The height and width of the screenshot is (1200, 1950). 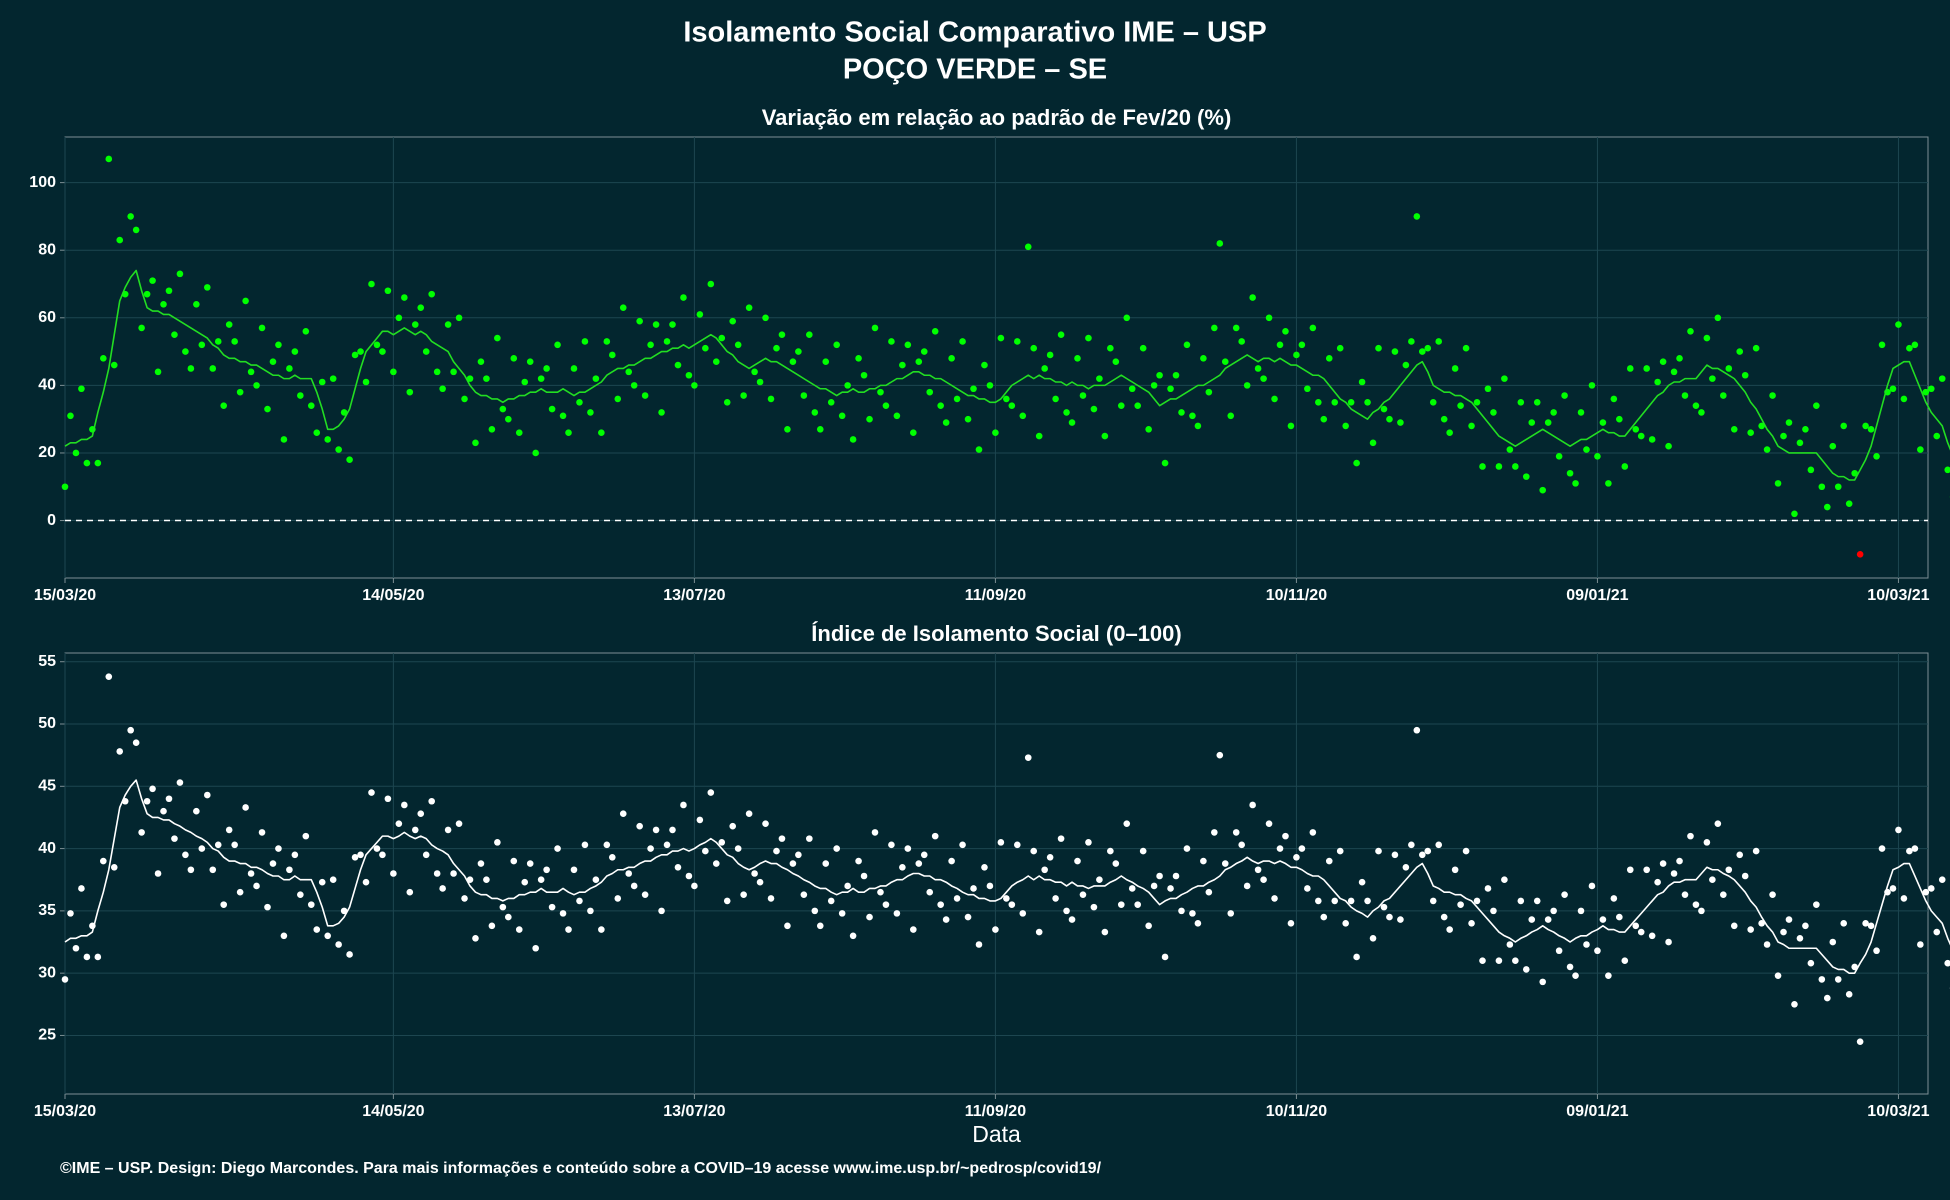 What do you see at coordinates (65, 595) in the screenshot?
I see `x-tick-label: 15/03/20` at bounding box center [65, 595].